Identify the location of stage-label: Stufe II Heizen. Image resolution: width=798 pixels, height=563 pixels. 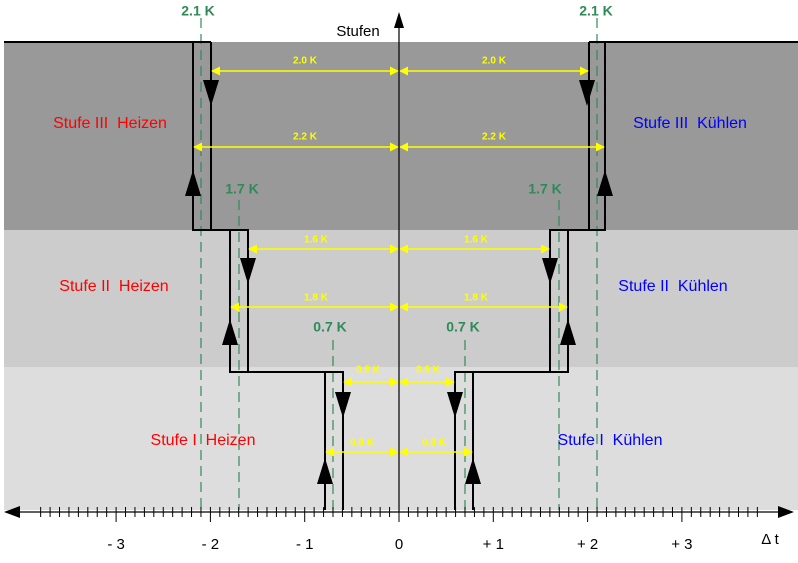
(113, 286).